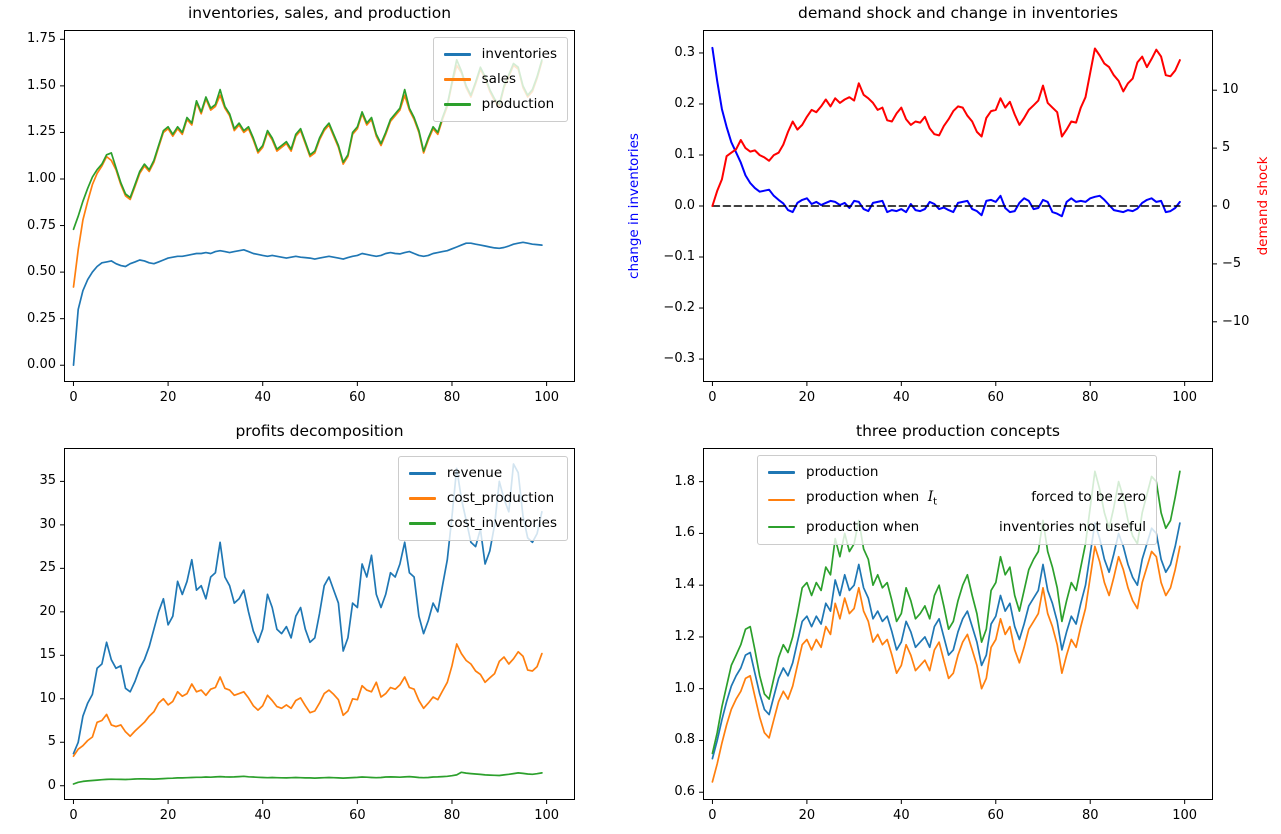 Image resolution: width=1281 pixels, height=834 pixels. What do you see at coordinates (41, 39) in the screenshot?
I see `y-tick-label: 1.75` at bounding box center [41, 39].